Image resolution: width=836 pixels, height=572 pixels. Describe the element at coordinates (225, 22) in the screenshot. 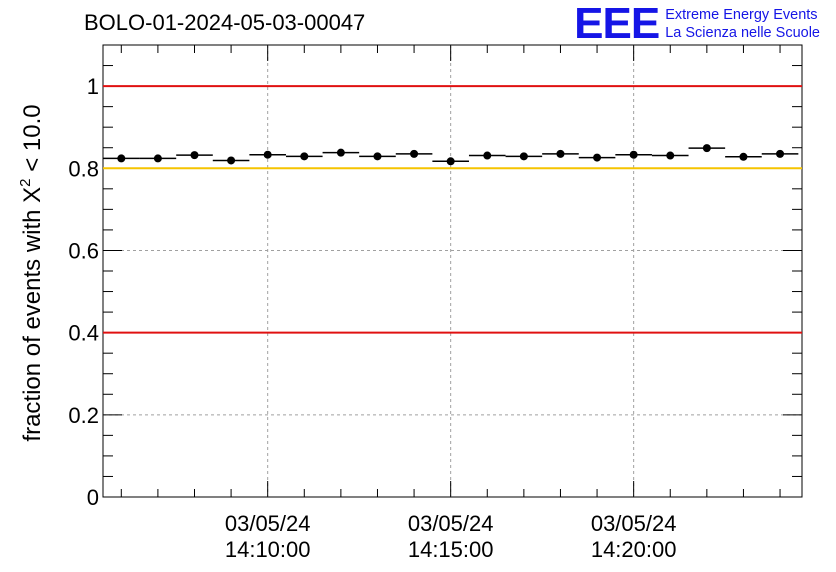

I see `chart-title: BOLO-01-2024-05-03-00047` at that location.